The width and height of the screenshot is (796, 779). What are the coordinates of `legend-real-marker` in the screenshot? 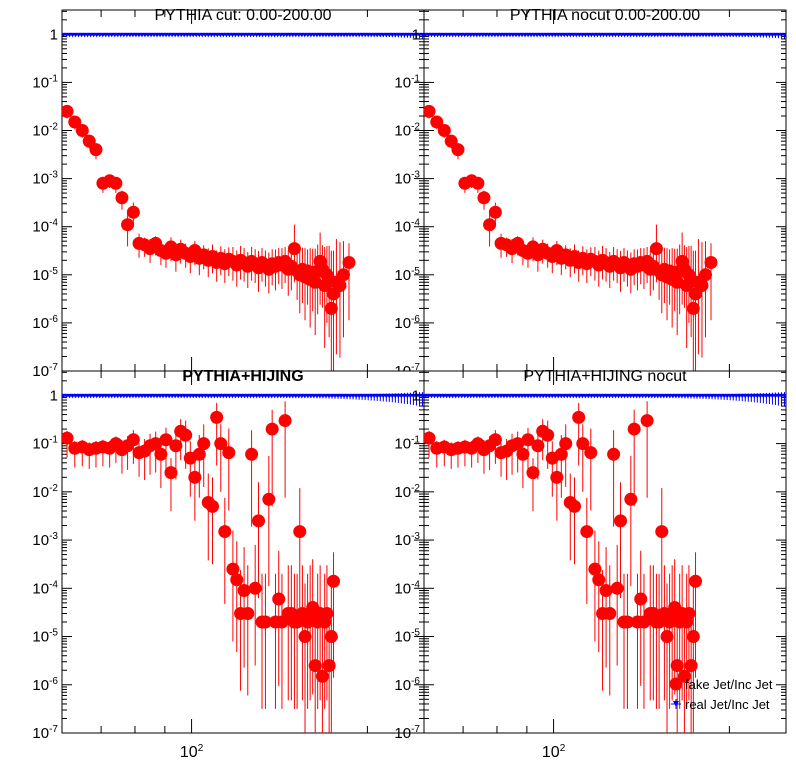 It's located at (676, 704).